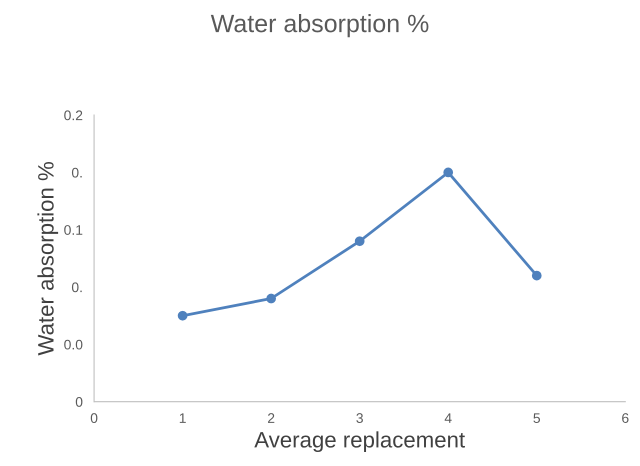 This screenshot has height=466, width=640. What do you see at coordinates (73, 230) in the screenshot?
I see `y-tick-label: 0.1` at bounding box center [73, 230].